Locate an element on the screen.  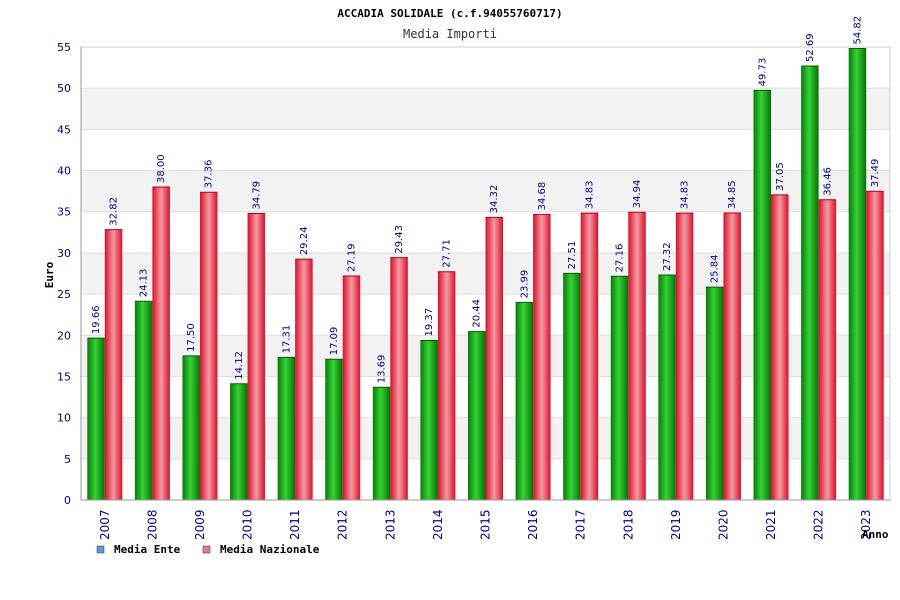
x-tick-label: 2021 is located at coordinates (771, 524).